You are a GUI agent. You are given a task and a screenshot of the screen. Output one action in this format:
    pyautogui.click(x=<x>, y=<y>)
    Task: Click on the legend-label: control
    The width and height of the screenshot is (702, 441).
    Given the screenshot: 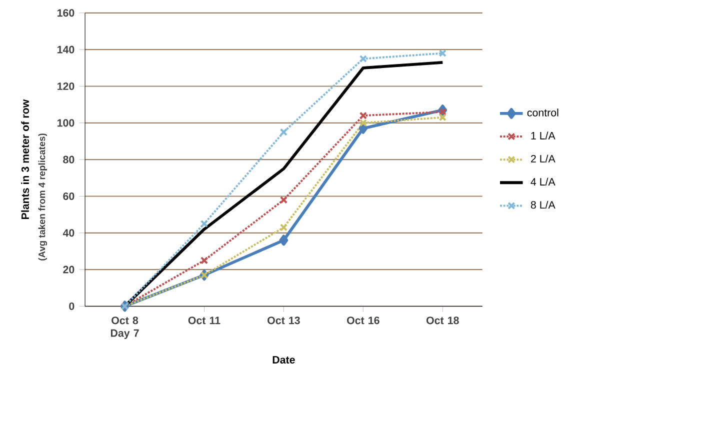 What is the action you would take?
    pyautogui.click(x=542, y=112)
    